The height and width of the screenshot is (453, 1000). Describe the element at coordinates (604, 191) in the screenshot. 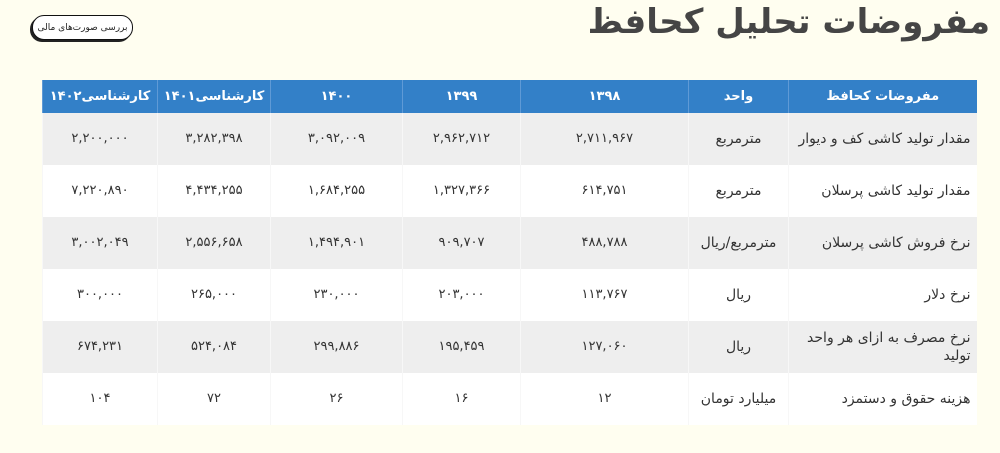

I see `value-cell: ۶۱۴,۷۵۱` at that location.